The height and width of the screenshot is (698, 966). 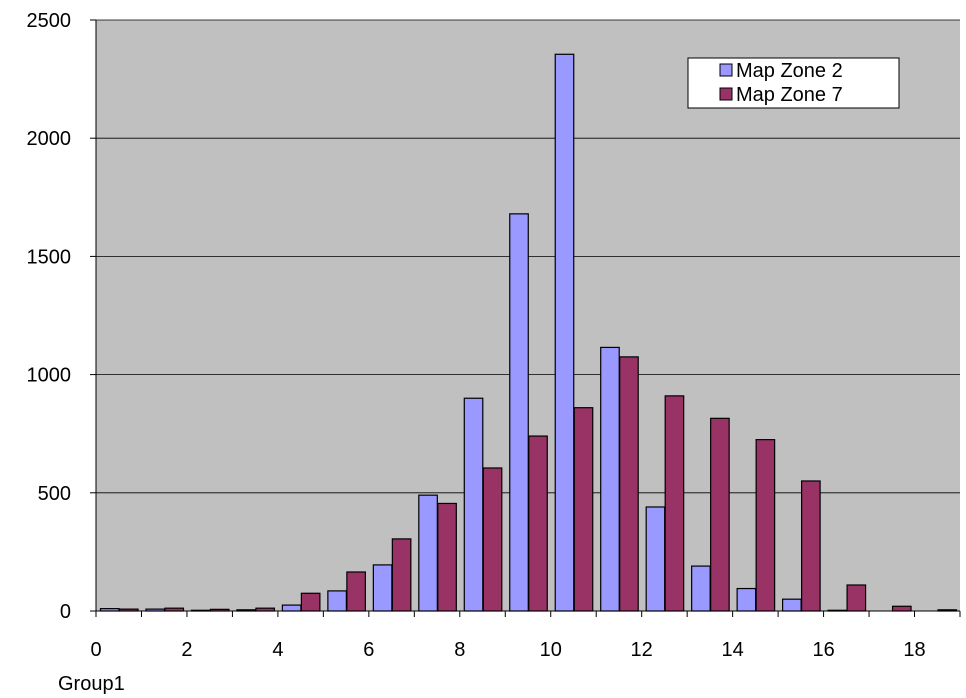 I want to click on x-axis-label: Group1, so click(x=91, y=684).